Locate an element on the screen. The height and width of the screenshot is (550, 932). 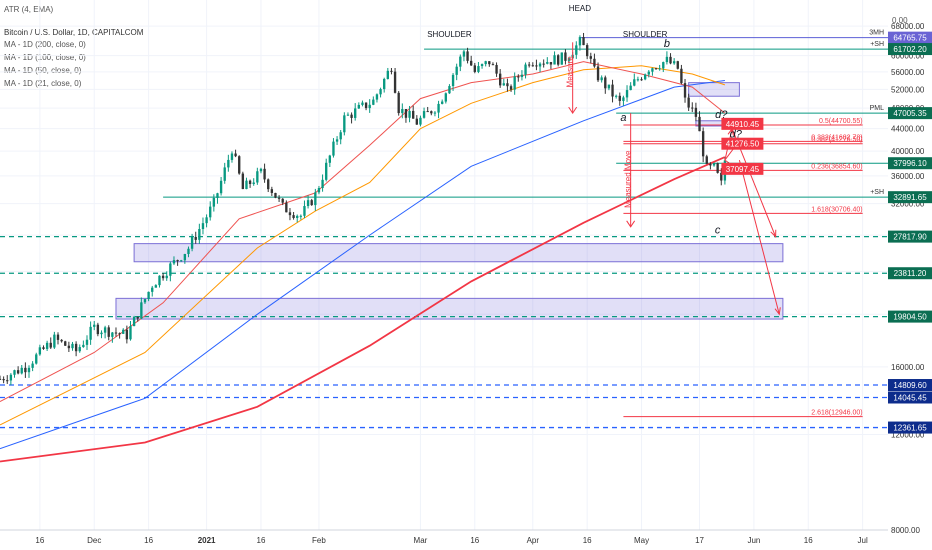
price-level-value: 61702.20 is located at coordinates (910, 49).